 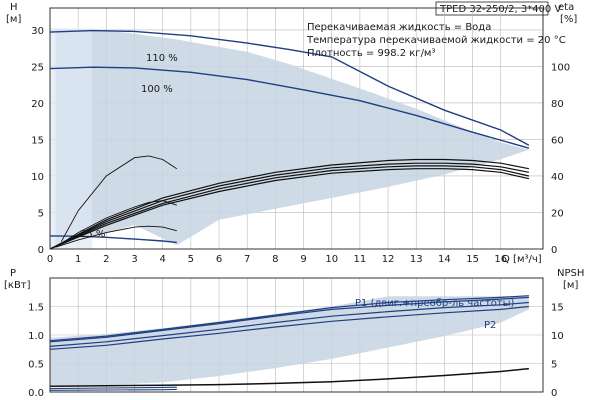 I want to click on annotation-p1: P1 (двиг.+преобр-ль частоты), so click(x=435, y=303).